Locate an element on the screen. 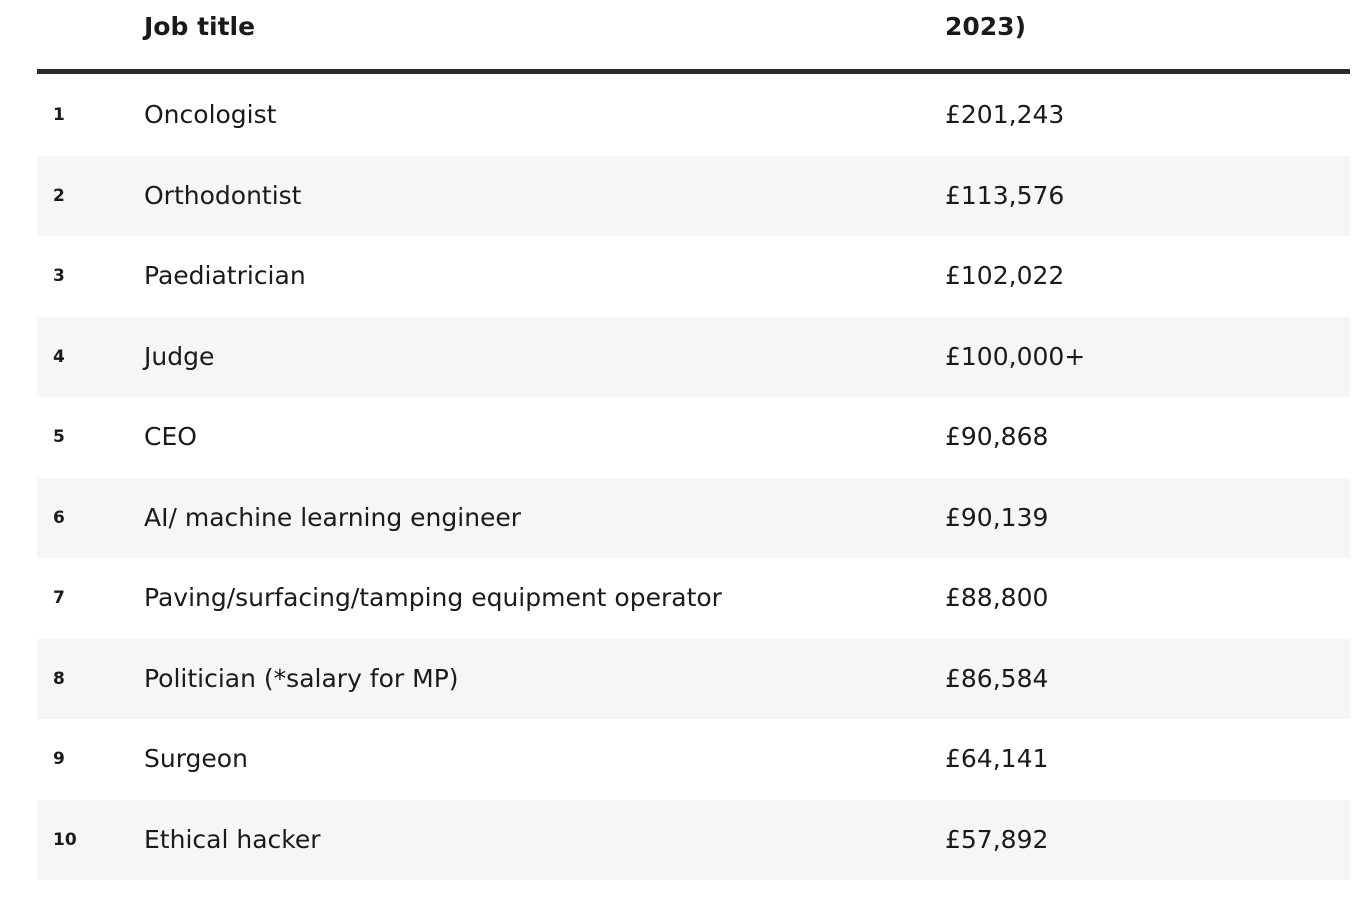 This screenshot has width=1368, height=911. rank: 10 is located at coordinates (65, 839).